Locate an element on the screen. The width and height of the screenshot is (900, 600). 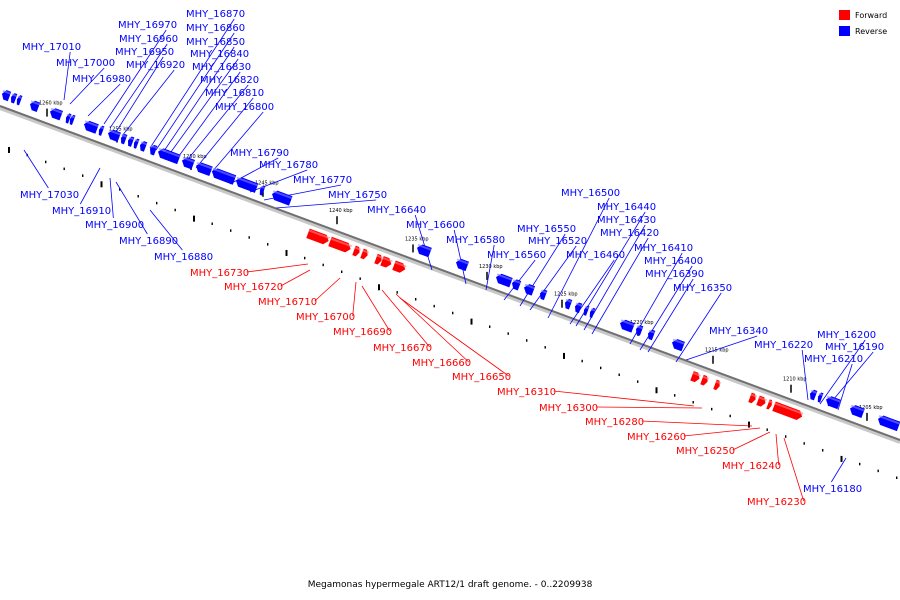
gene-label: MHY_16980 is located at coordinates (101, 79).